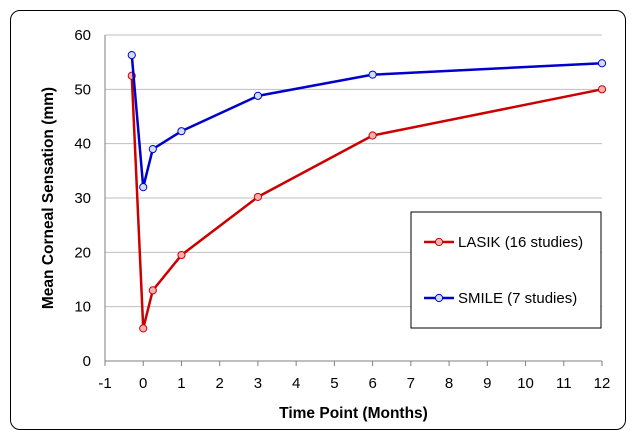  What do you see at coordinates (104, 383) in the screenshot?
I see `x-tick-label: -1` at bounding box center [104, 383].